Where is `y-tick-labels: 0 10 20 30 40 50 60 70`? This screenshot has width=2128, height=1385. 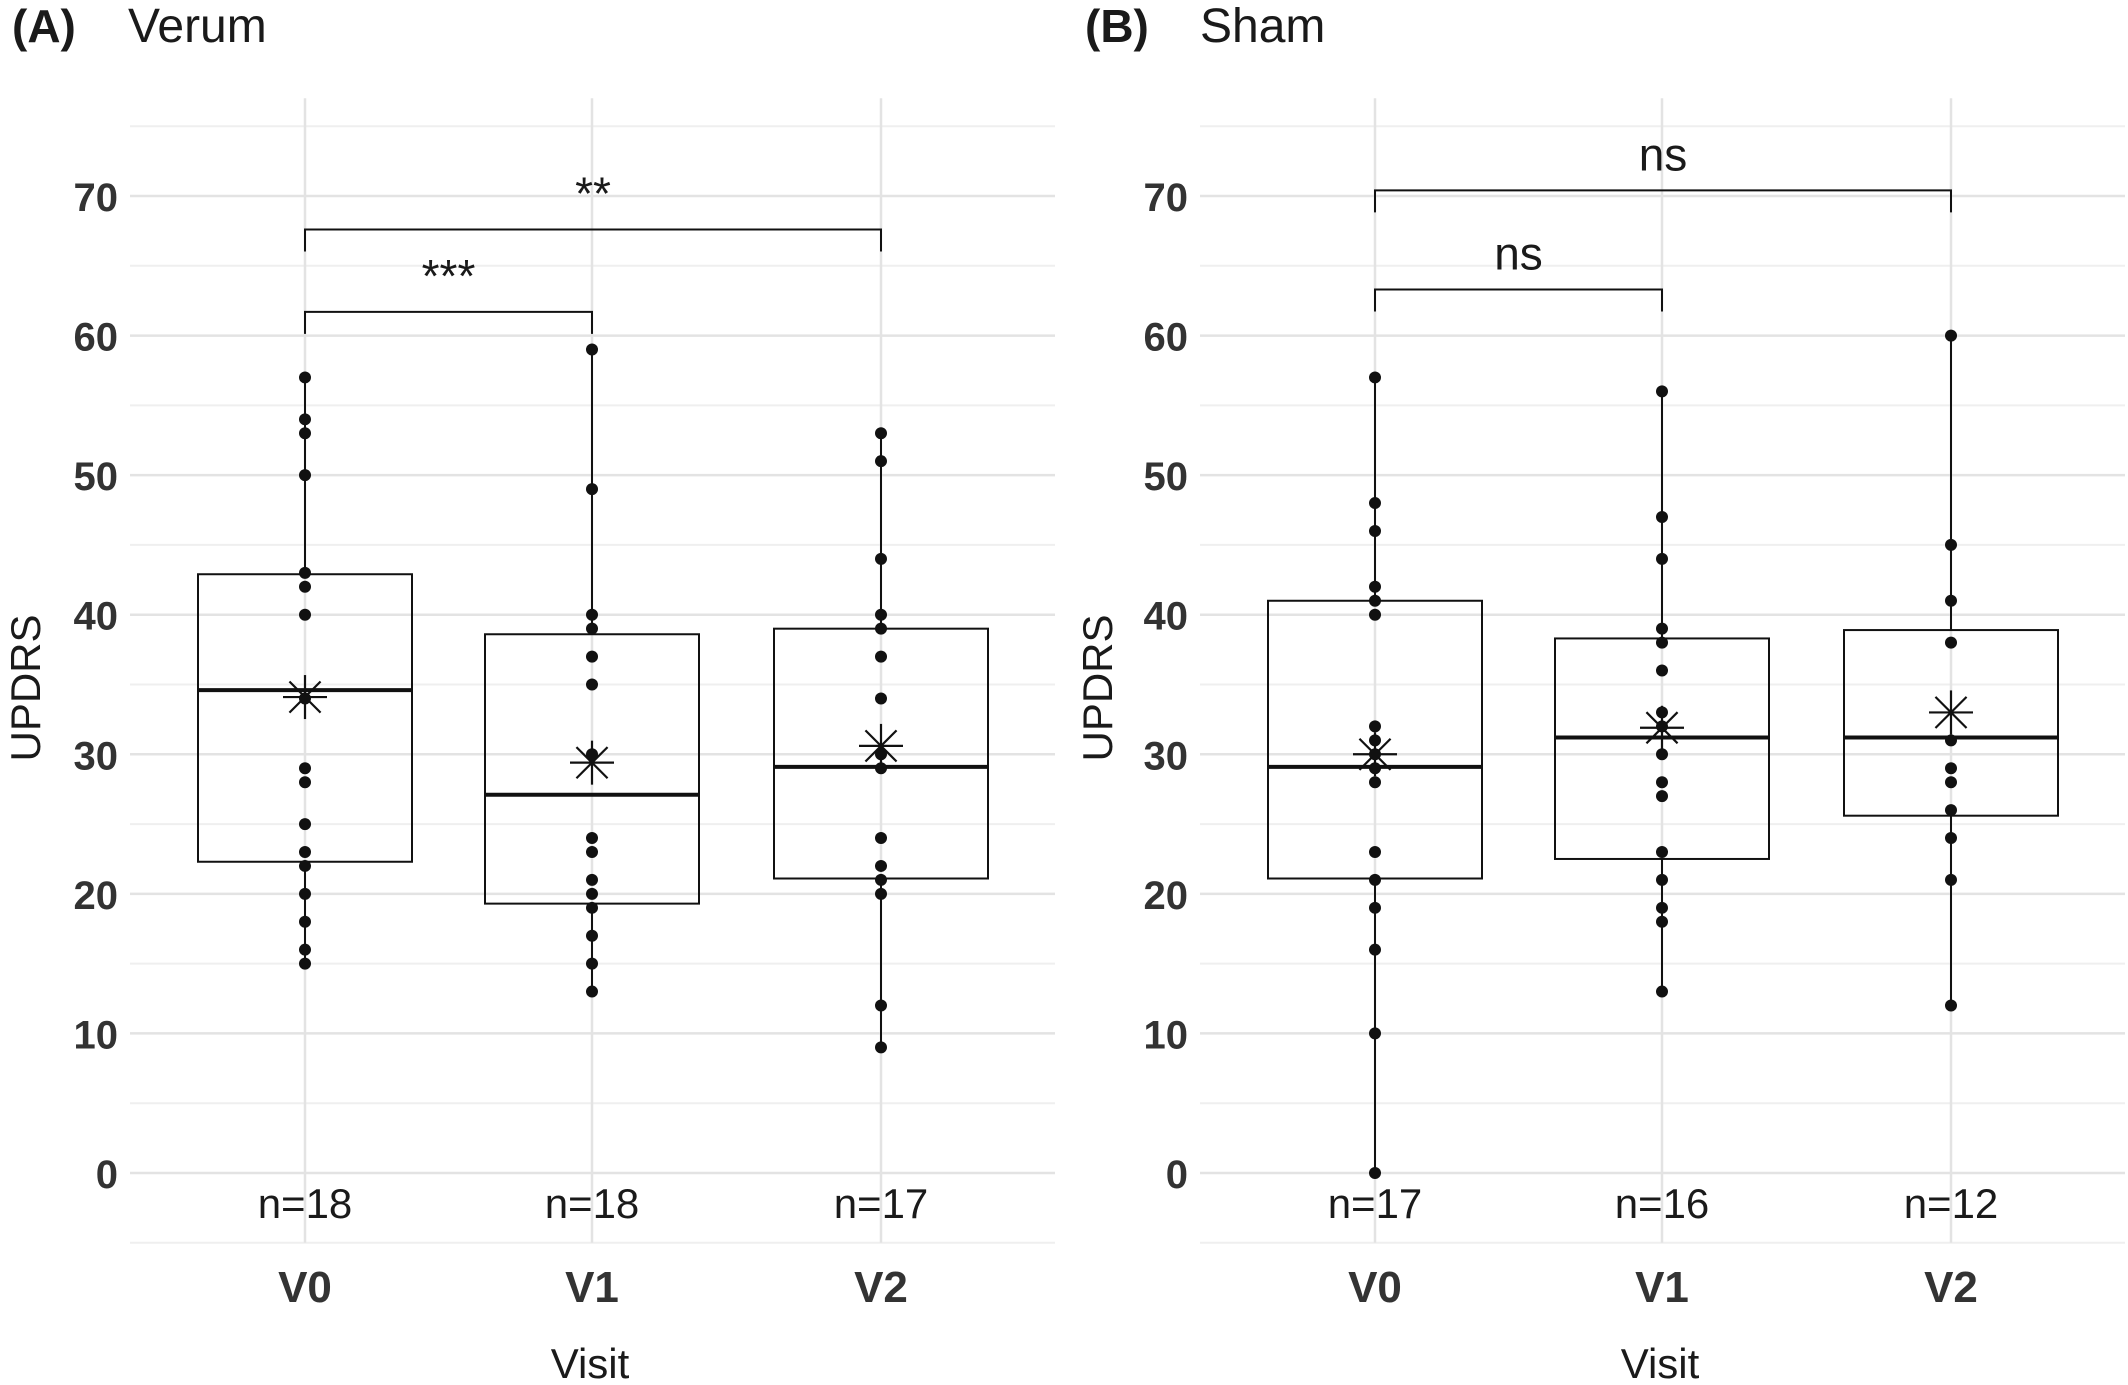
y-tick-labels: 0 10 20 30 40 50 60 70 is located at coordinates (1166, 686).